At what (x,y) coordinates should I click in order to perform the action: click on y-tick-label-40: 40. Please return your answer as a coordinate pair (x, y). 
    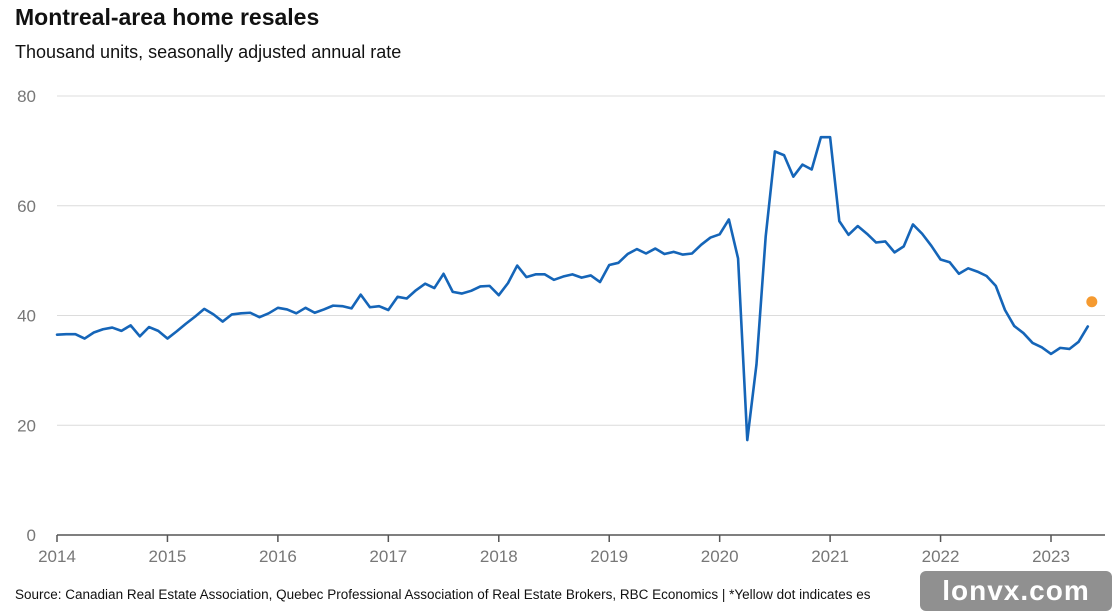
    Looking at the image, I should click on (26, 316).